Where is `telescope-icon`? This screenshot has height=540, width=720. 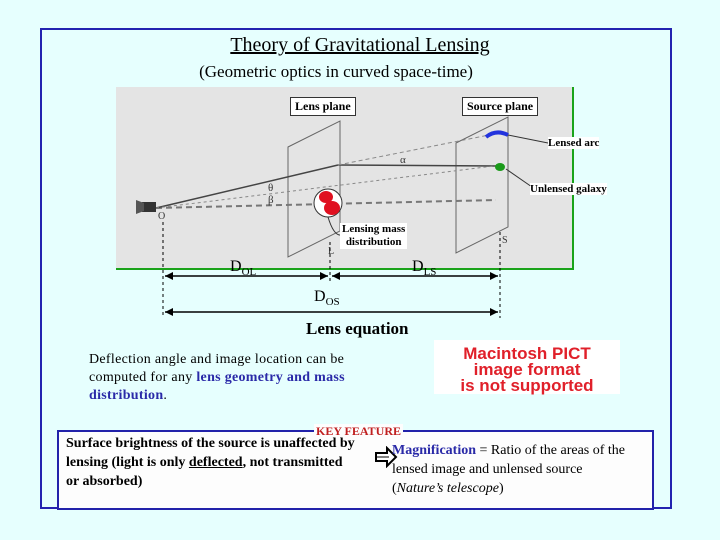 telescope-icon is located at coordinates (146, 207).